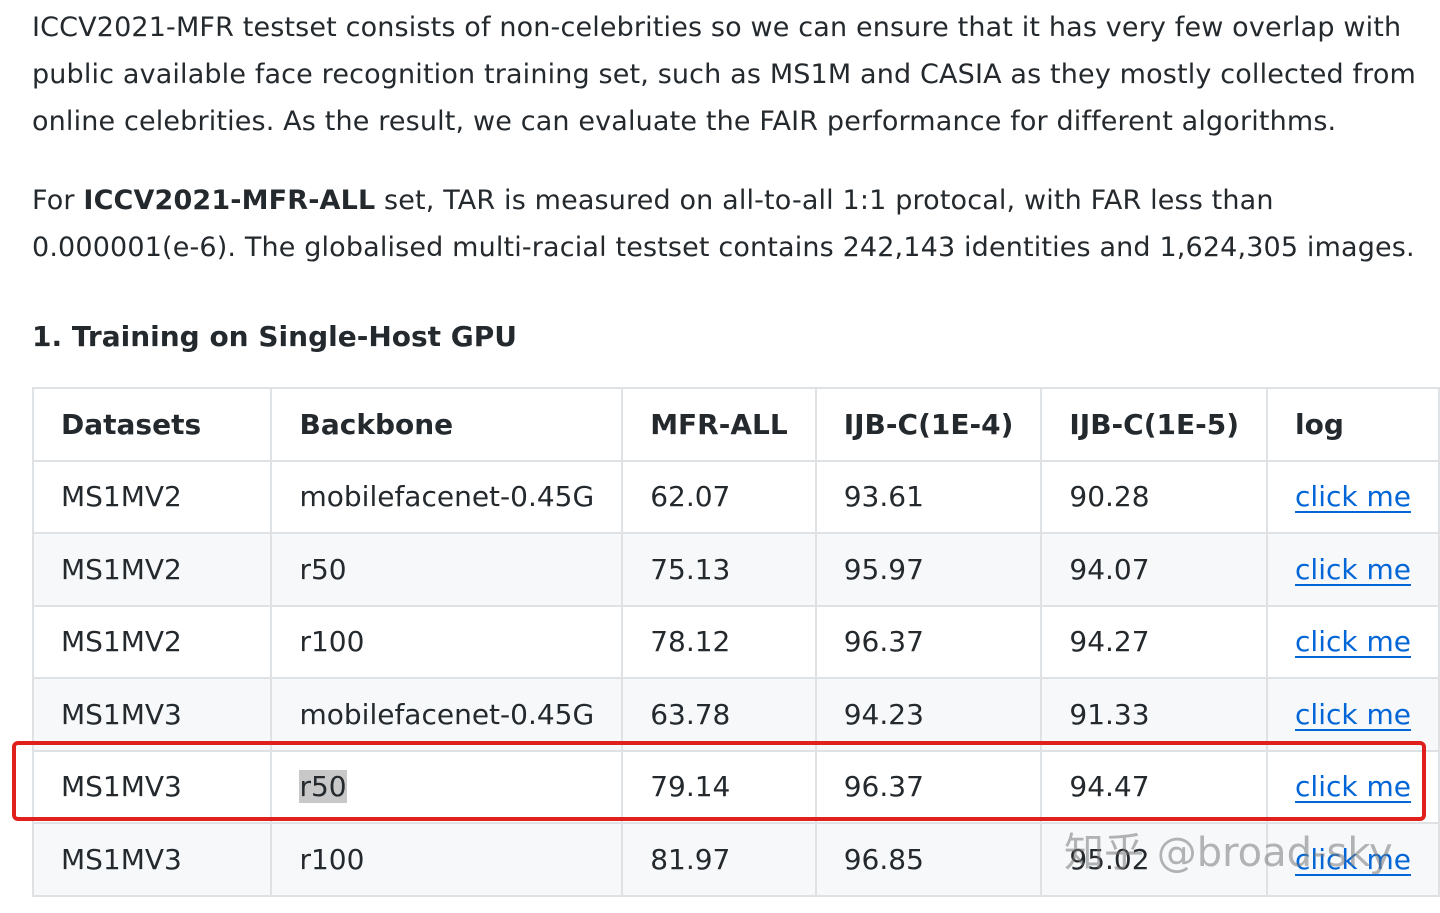  What do you see at coordinates (928, 569) in the screenshot?
I see `cell-ijbc-1e4: 95.97` at bounding box center [928, 569].